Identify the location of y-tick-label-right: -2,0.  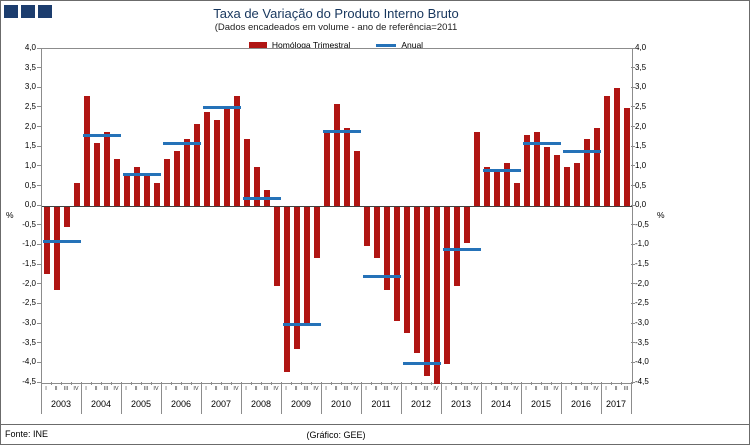
(642, 283).